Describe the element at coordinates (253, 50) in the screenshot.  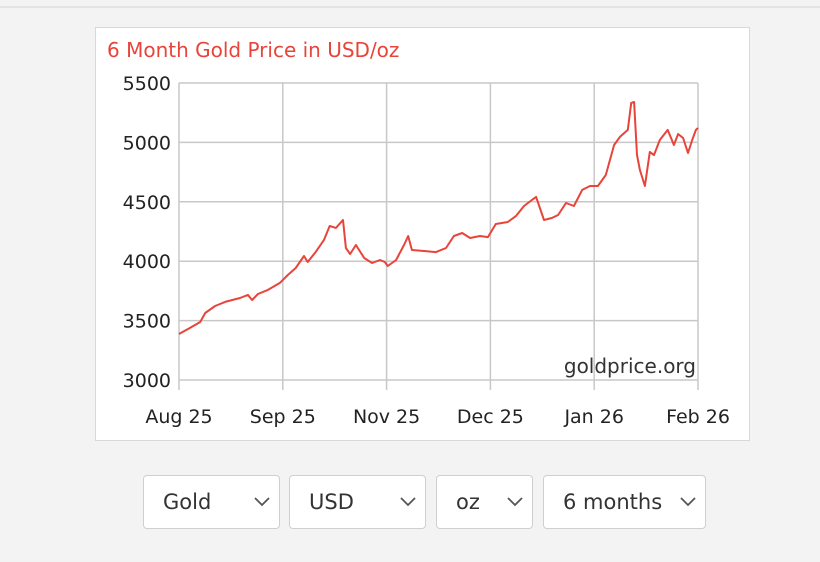
I see `chart-title: 6 Month Gold Price in USD/oz` at that location.